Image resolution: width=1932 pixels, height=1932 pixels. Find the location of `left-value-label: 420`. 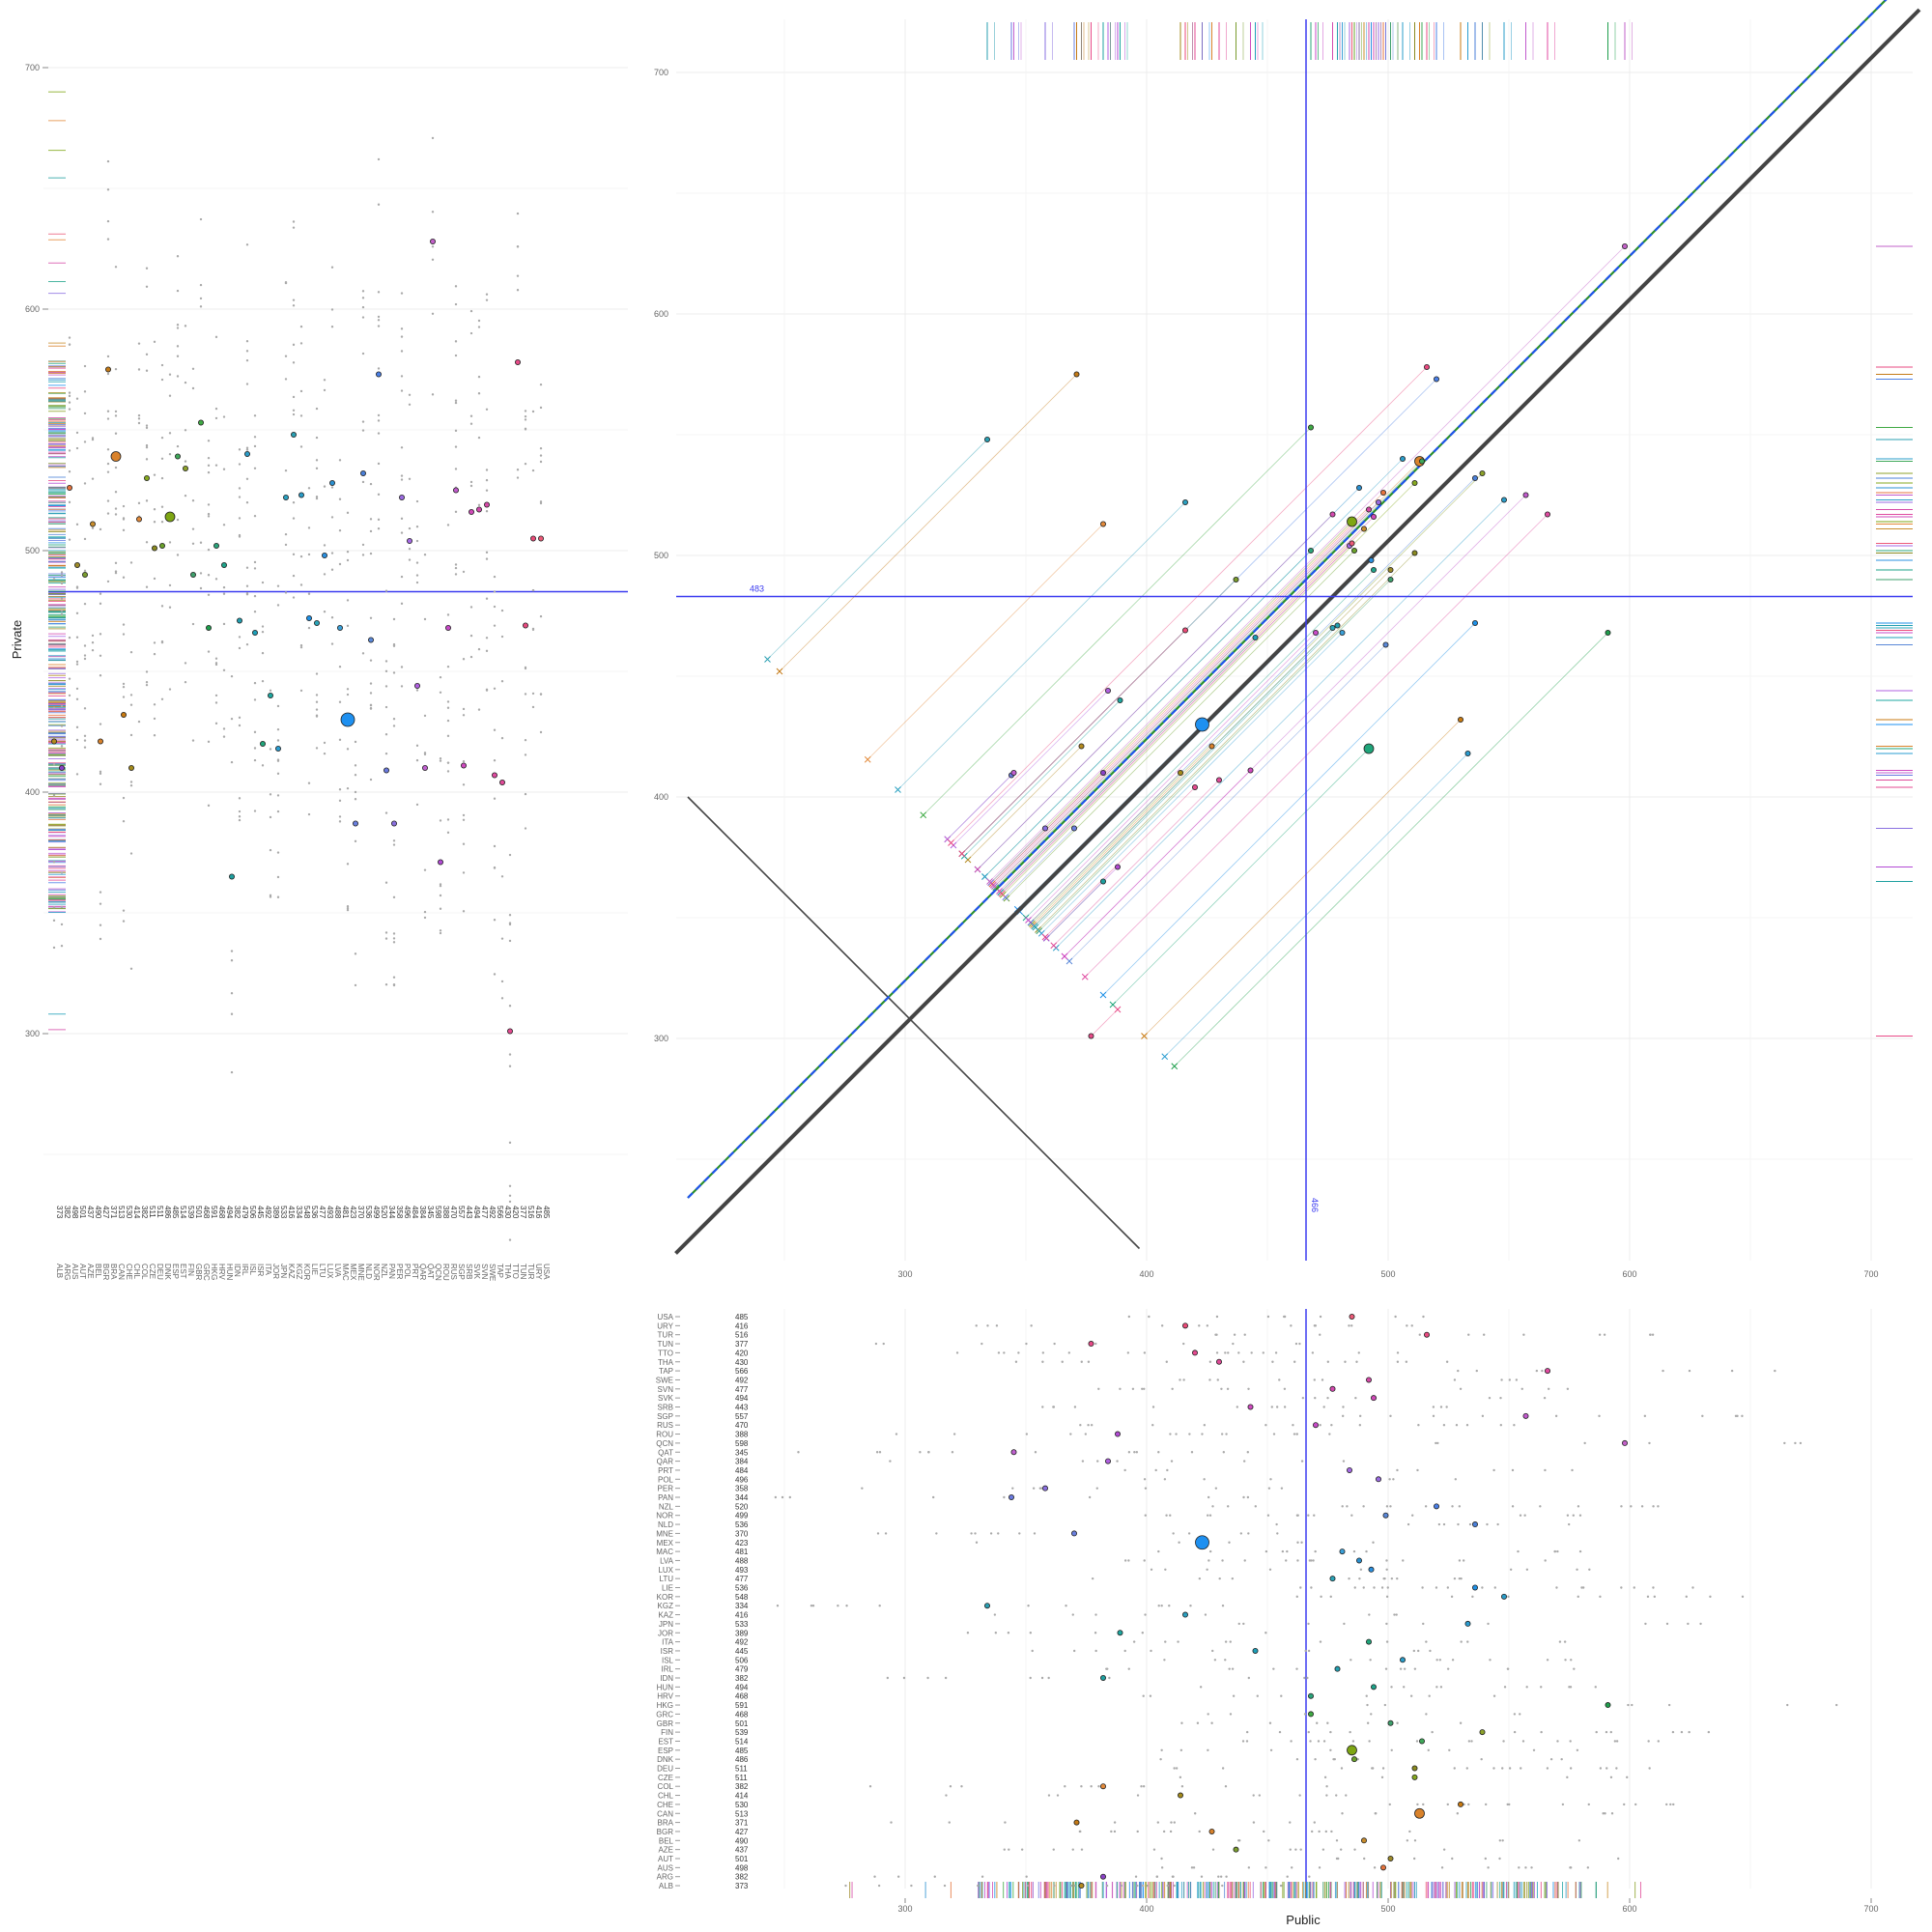

left-value-label: 420 is located at coordinates (515, 1212).